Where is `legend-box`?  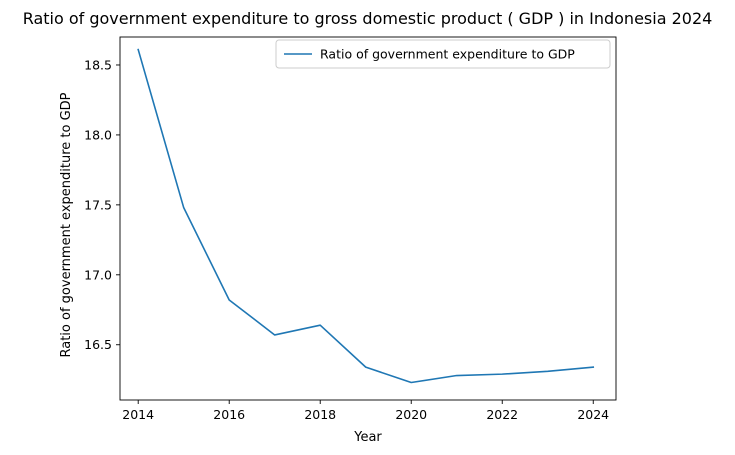
legend-box is located at coordinates (443, 54).